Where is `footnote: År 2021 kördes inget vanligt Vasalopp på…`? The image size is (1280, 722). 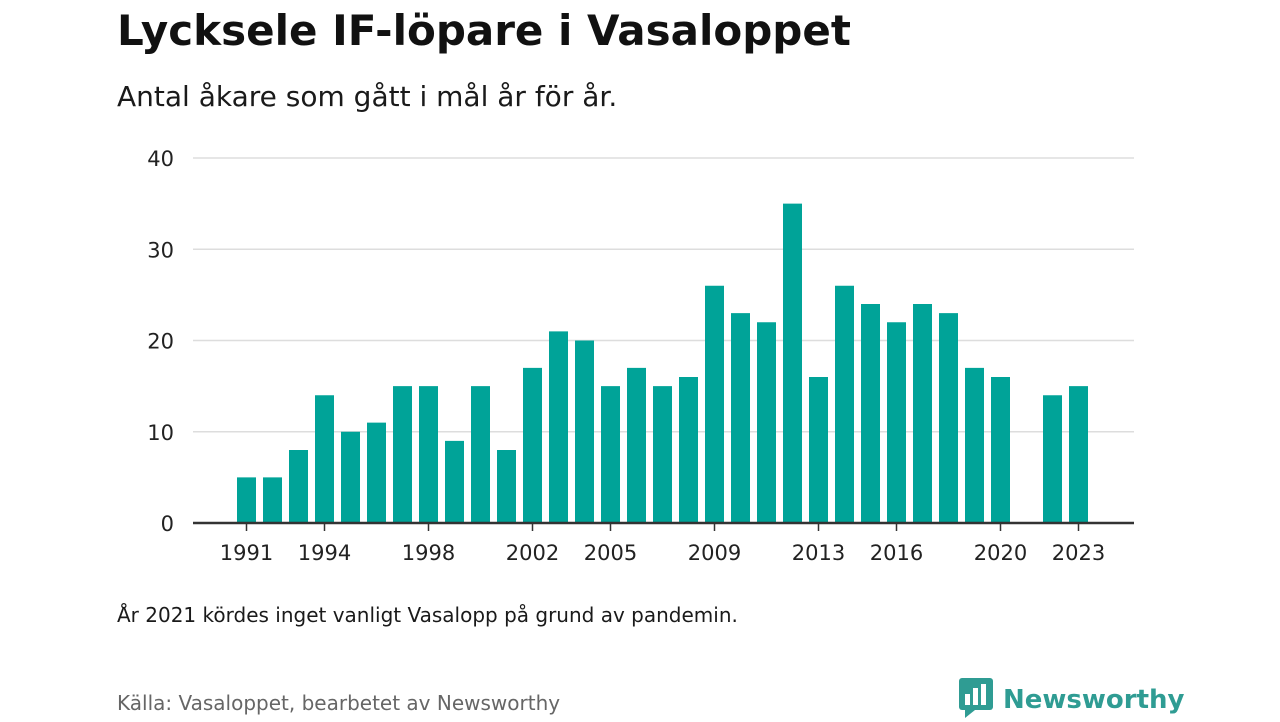
footnote: År 2021 kördes inget vanligt Vasalopp på… is located at coordinates (427, 615).